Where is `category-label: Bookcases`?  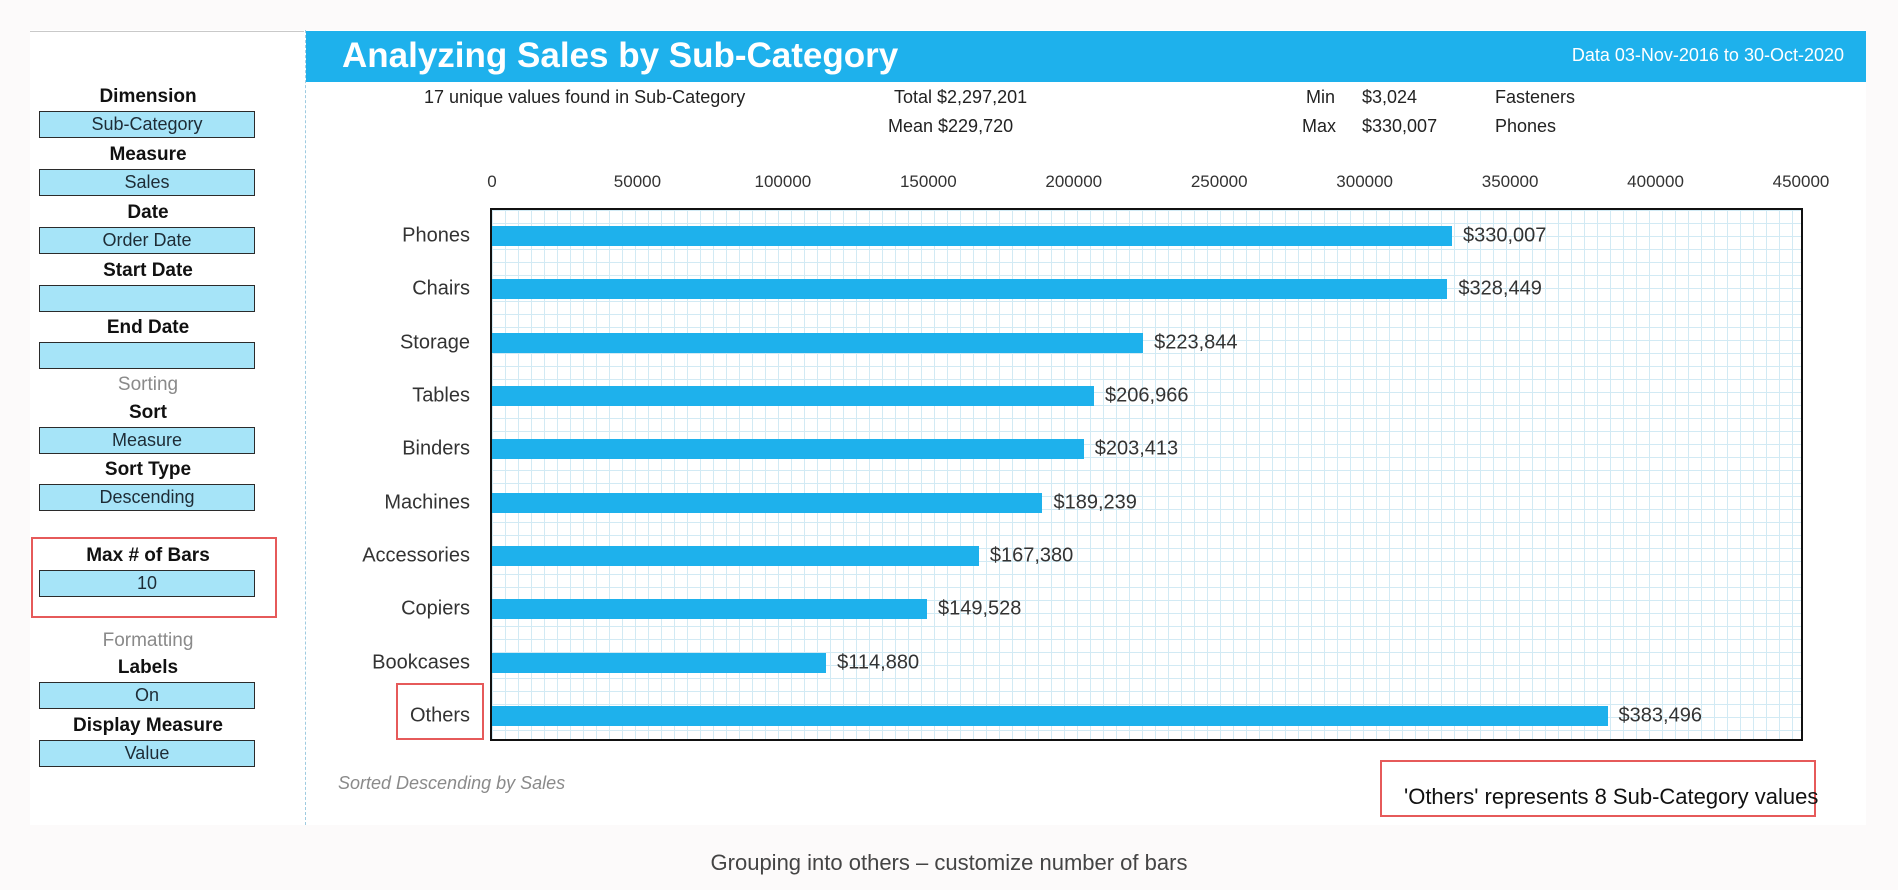
category-label: Bookcases is located at coordinates (421, 662).